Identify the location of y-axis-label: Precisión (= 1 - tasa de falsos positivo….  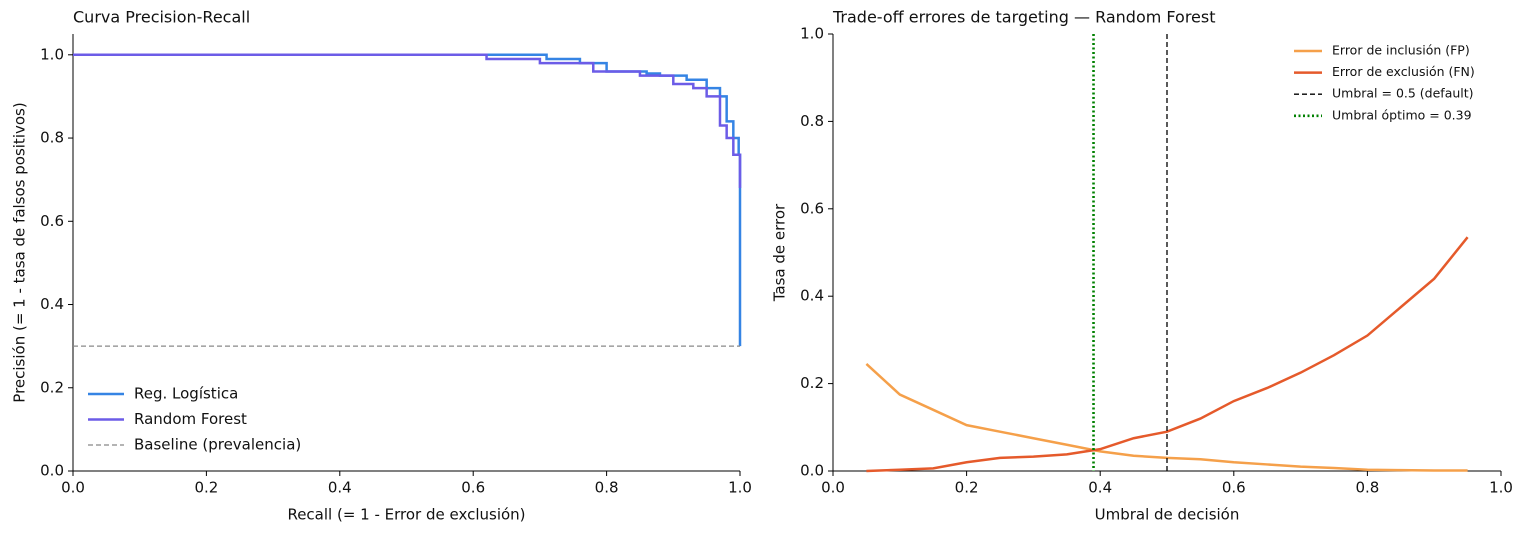
(20, 252).